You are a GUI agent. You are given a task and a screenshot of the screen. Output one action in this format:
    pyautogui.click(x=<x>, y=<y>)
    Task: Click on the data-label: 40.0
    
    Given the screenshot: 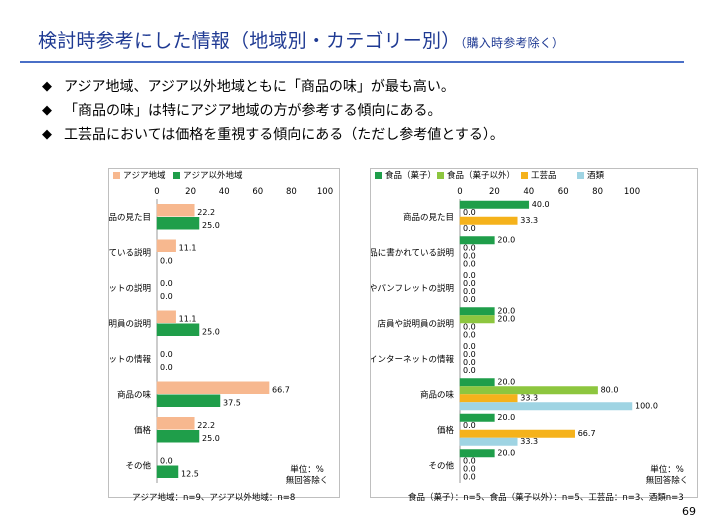 What is the action you would take?
    pyautogui.click(x=541, y=204)
    